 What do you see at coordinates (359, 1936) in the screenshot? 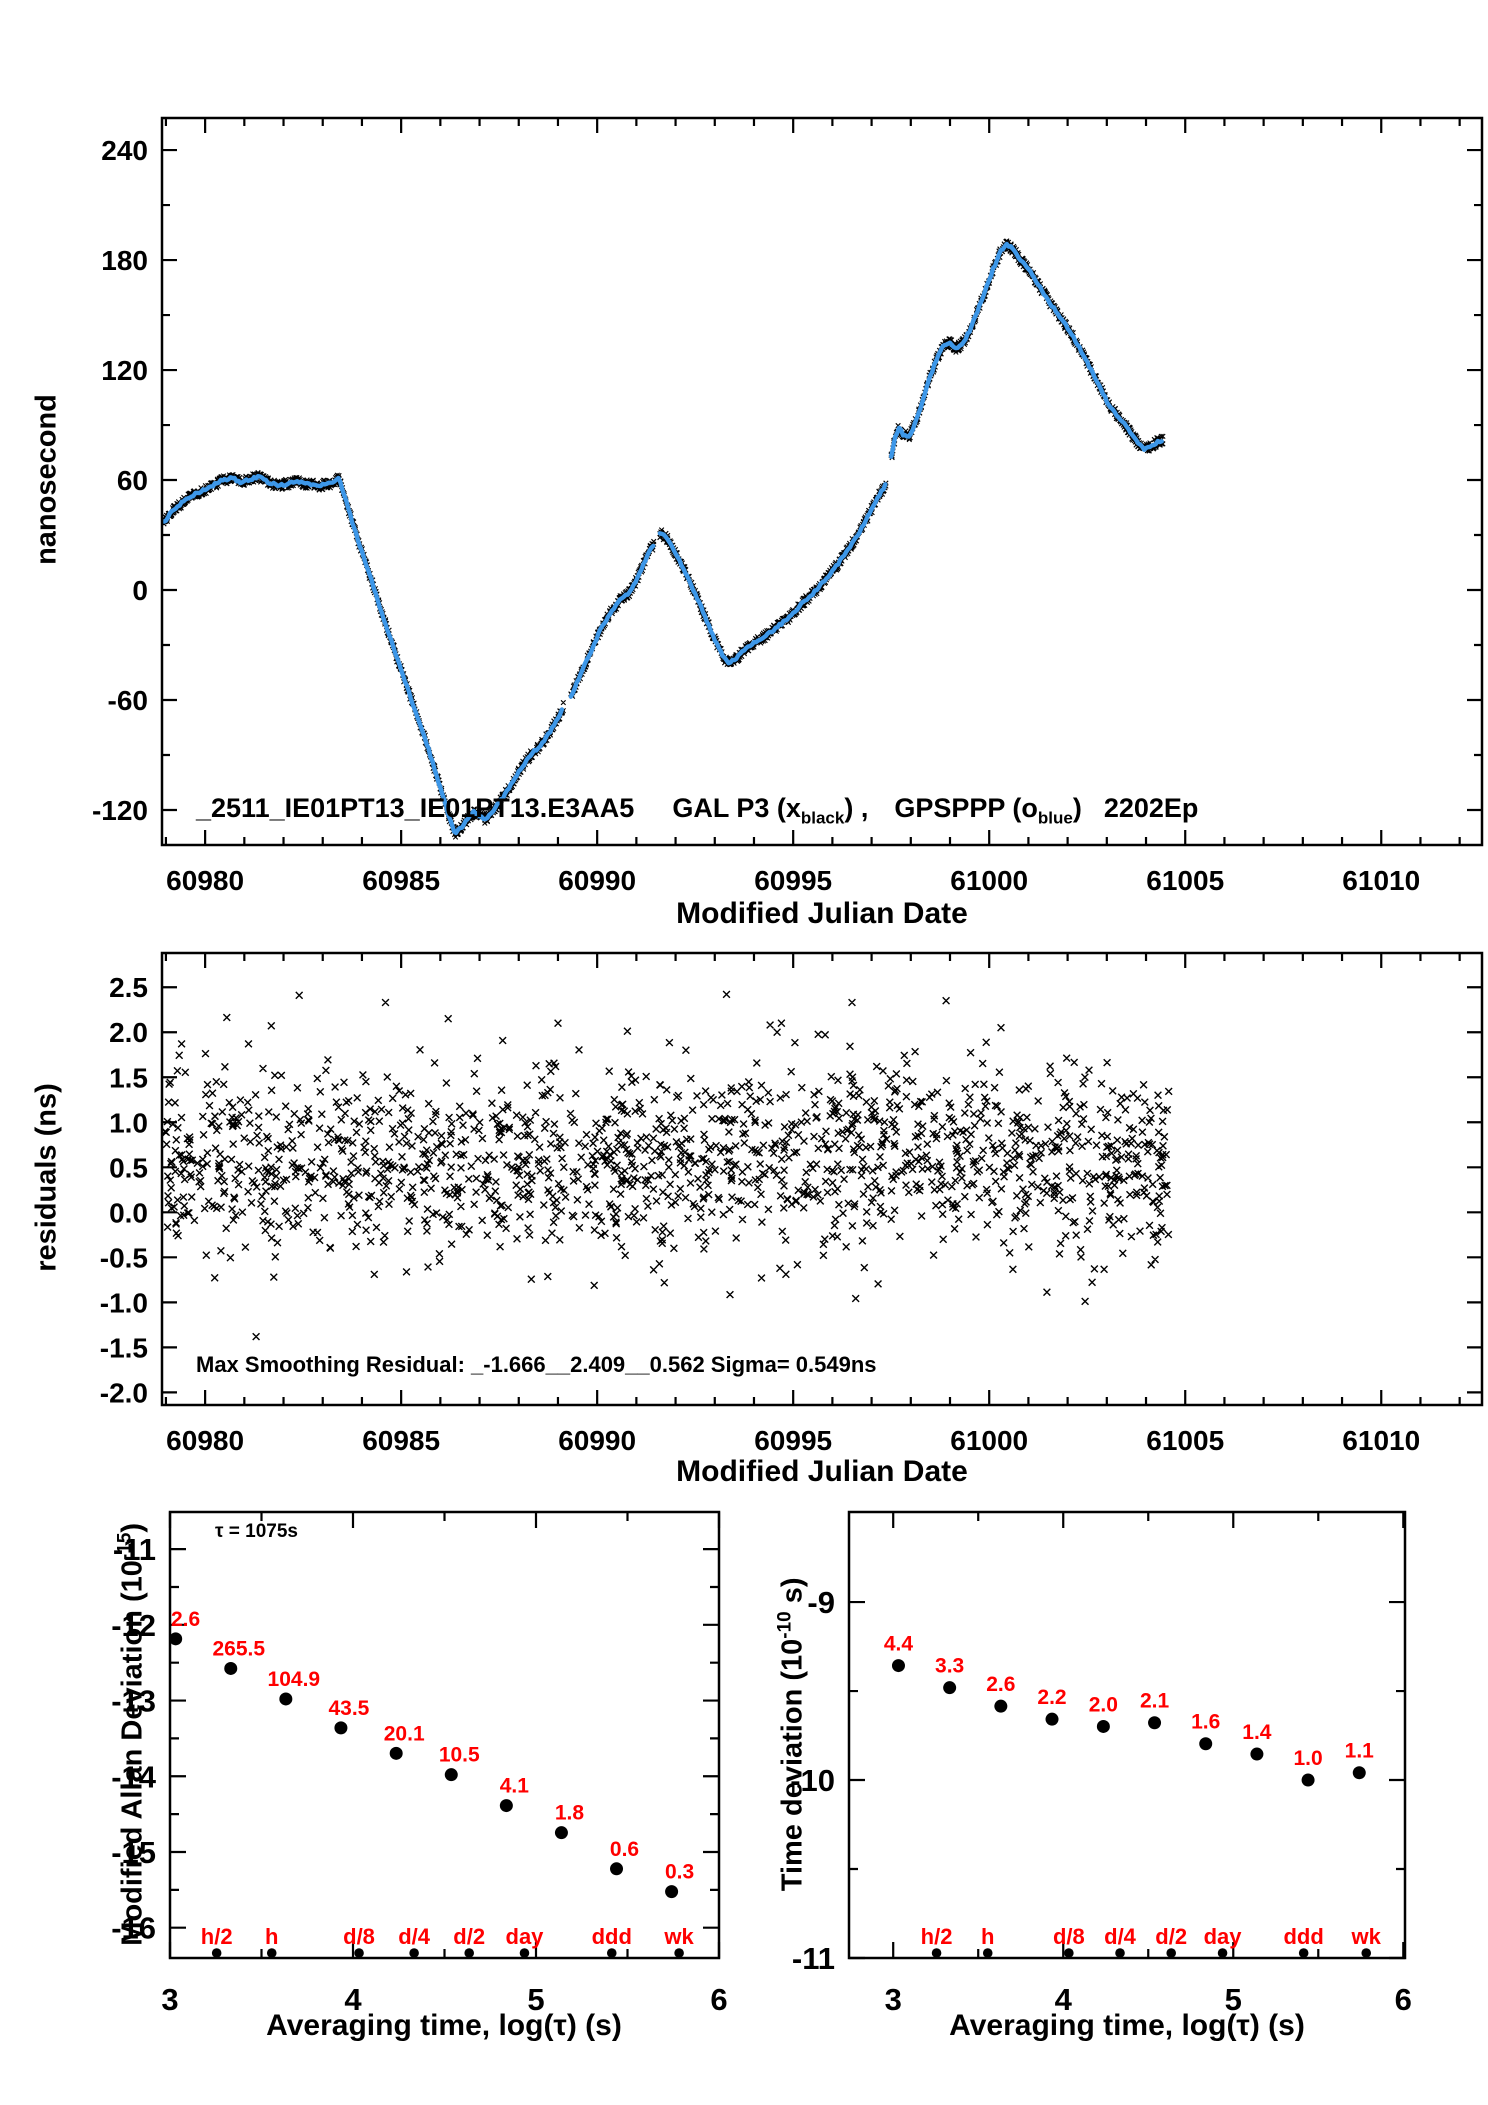
I see `mdev-tau-mark-label: d/8` at bounding box center [359, 1936].